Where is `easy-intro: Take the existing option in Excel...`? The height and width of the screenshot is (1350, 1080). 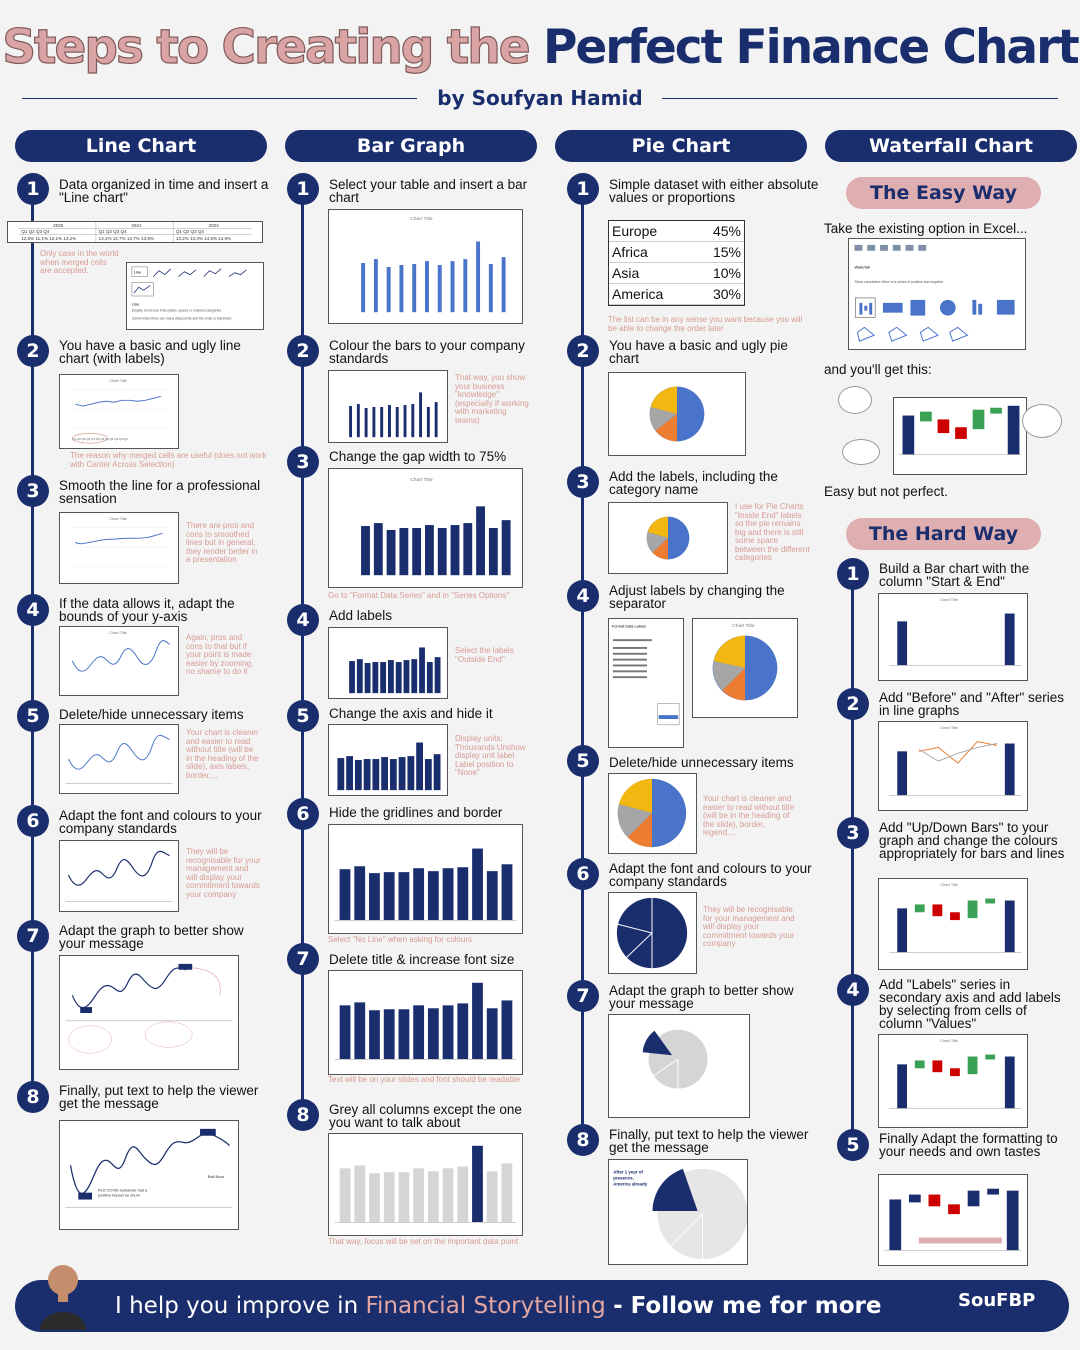
easy-intro: Take the existing option in Excel... is located at coordinates (926, 228).